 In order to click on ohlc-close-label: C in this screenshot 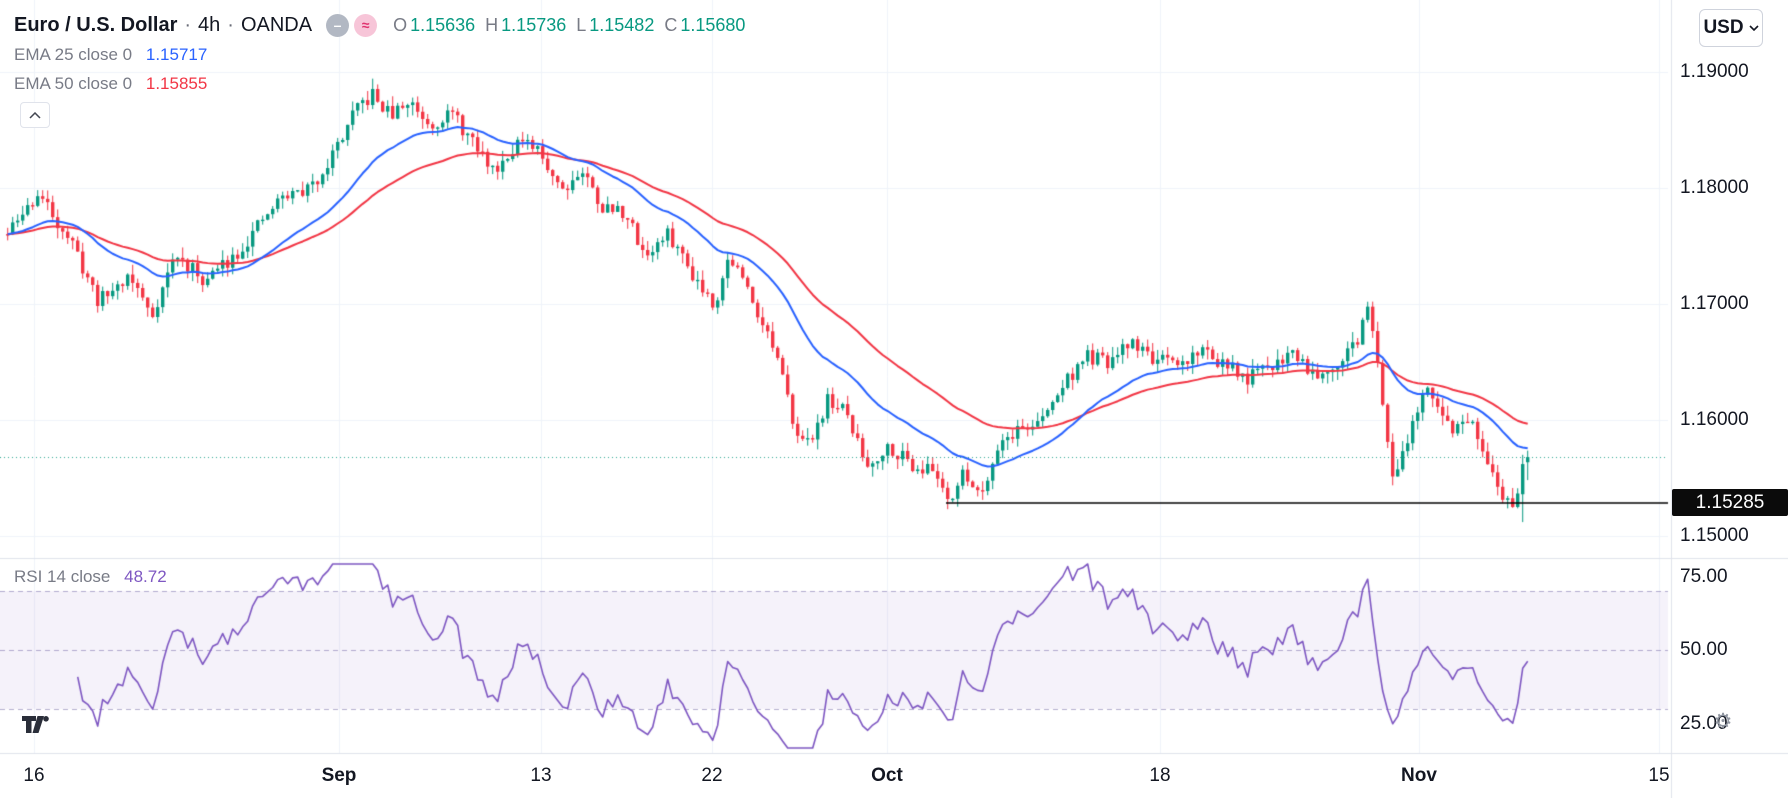, I will do `click(671, 24)`.